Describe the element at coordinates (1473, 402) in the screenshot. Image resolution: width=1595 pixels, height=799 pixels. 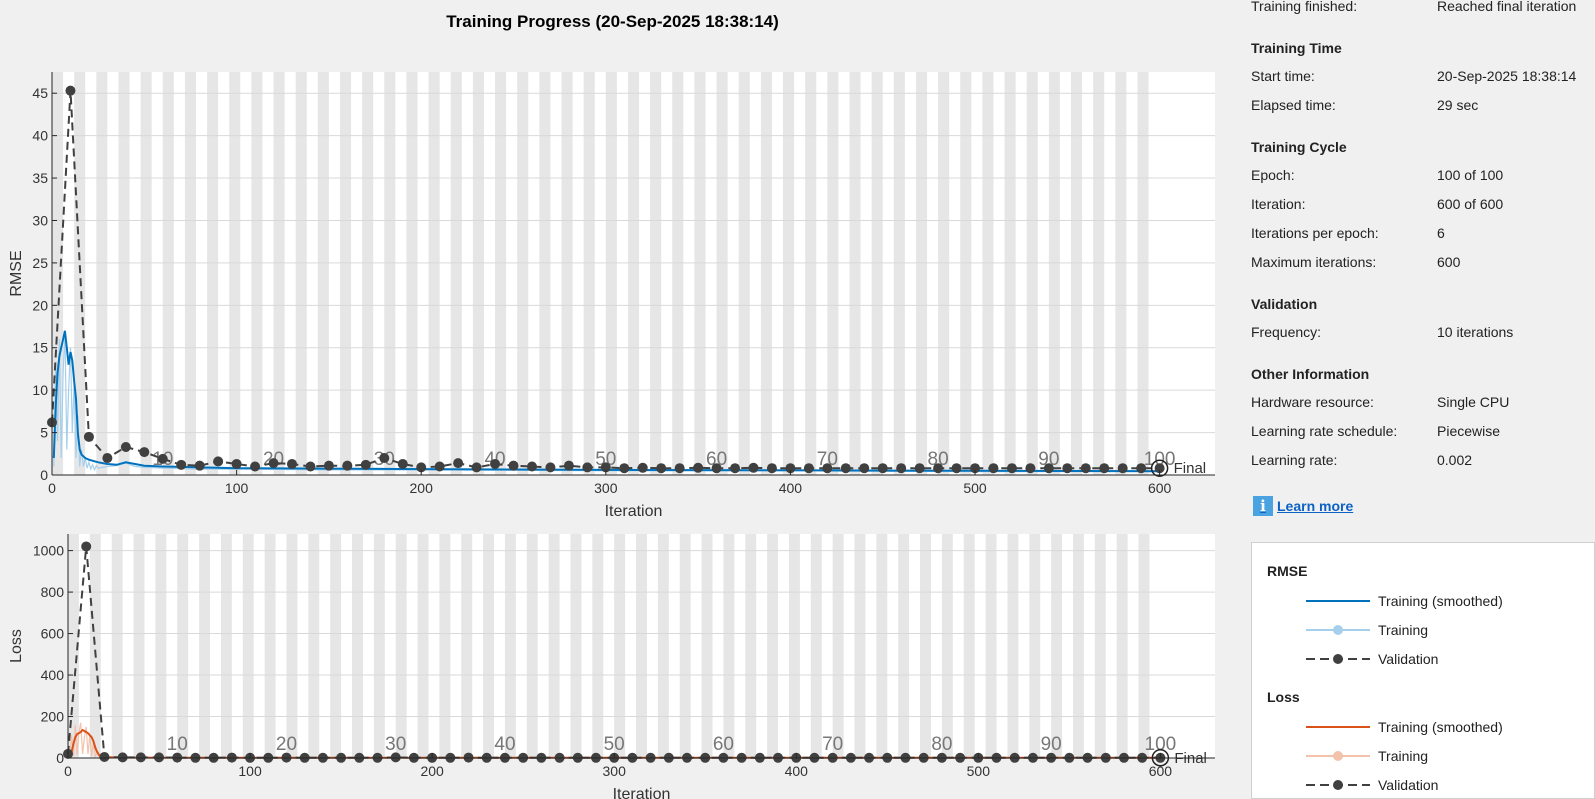
I see `info-value: Single CPU` at that location.